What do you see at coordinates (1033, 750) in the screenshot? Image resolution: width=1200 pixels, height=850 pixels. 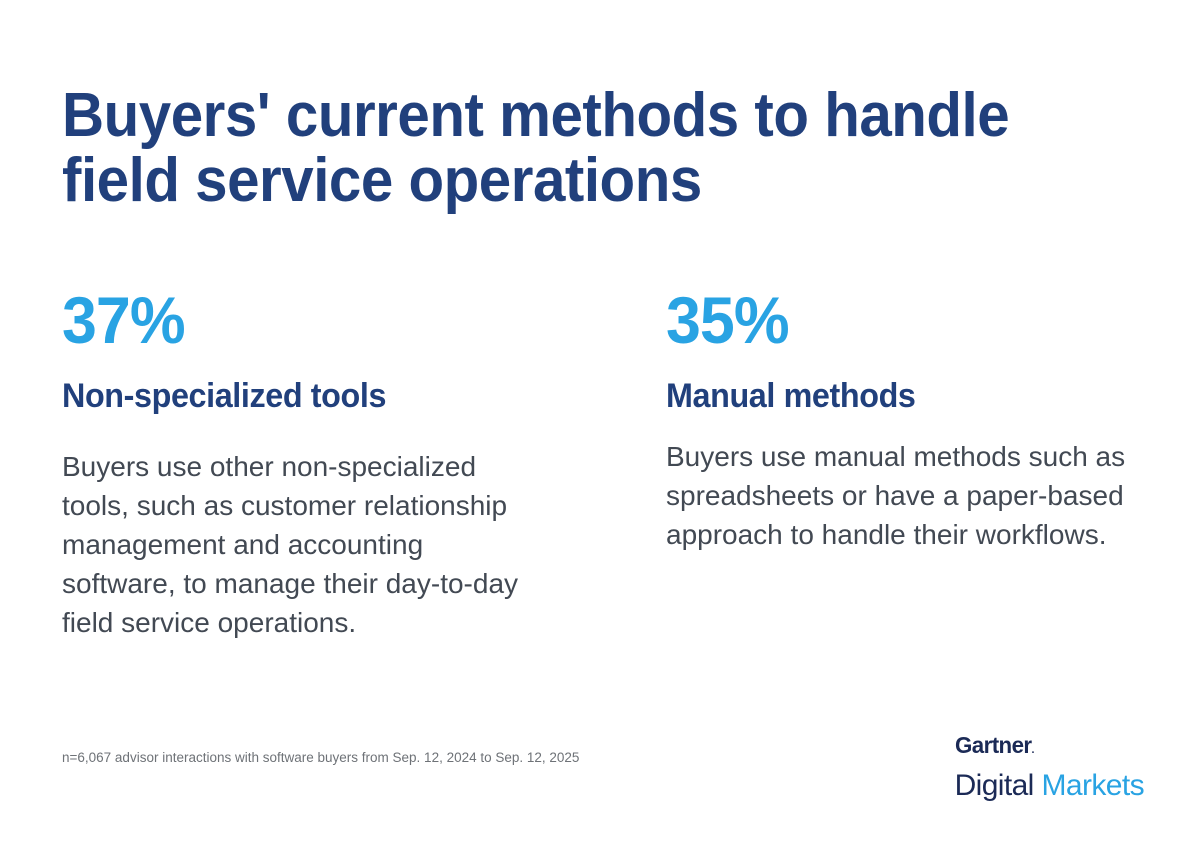 I see `registered-mark-icon: .` at bounding box center [1033, 750].